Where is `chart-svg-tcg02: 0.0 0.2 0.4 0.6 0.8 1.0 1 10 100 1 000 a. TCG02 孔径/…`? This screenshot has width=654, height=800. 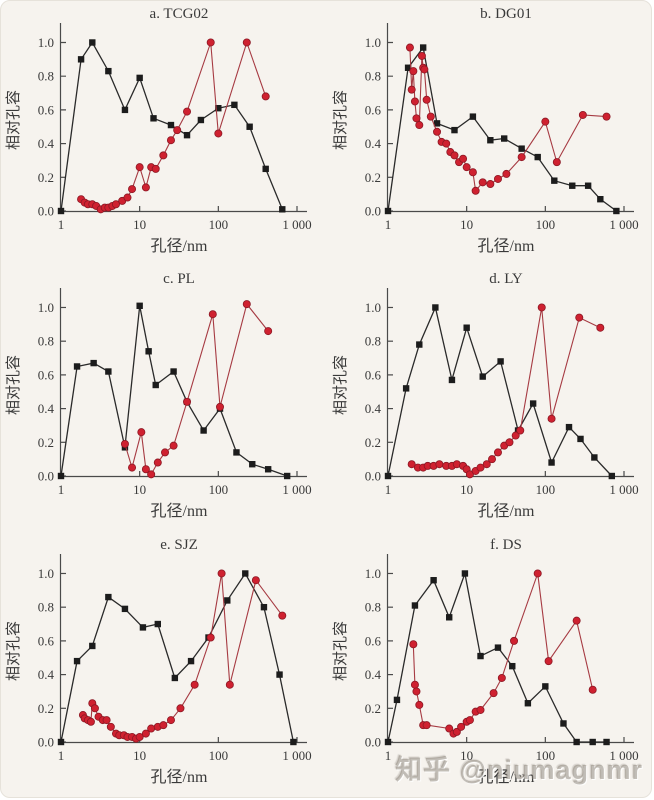 chart-svg-tcg02: 0.0 0.2 0.4 0.6 0.8 1.0 1 10 100 1 000 a. TCG02 孔径/… is located at coordinates (158, 130).